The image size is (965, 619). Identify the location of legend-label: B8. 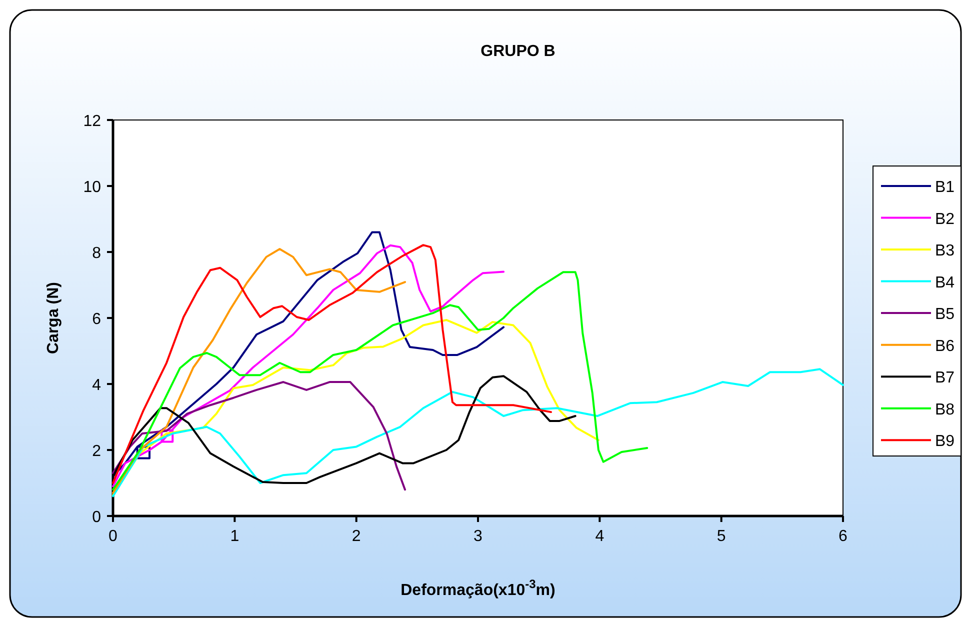
(945, 409).